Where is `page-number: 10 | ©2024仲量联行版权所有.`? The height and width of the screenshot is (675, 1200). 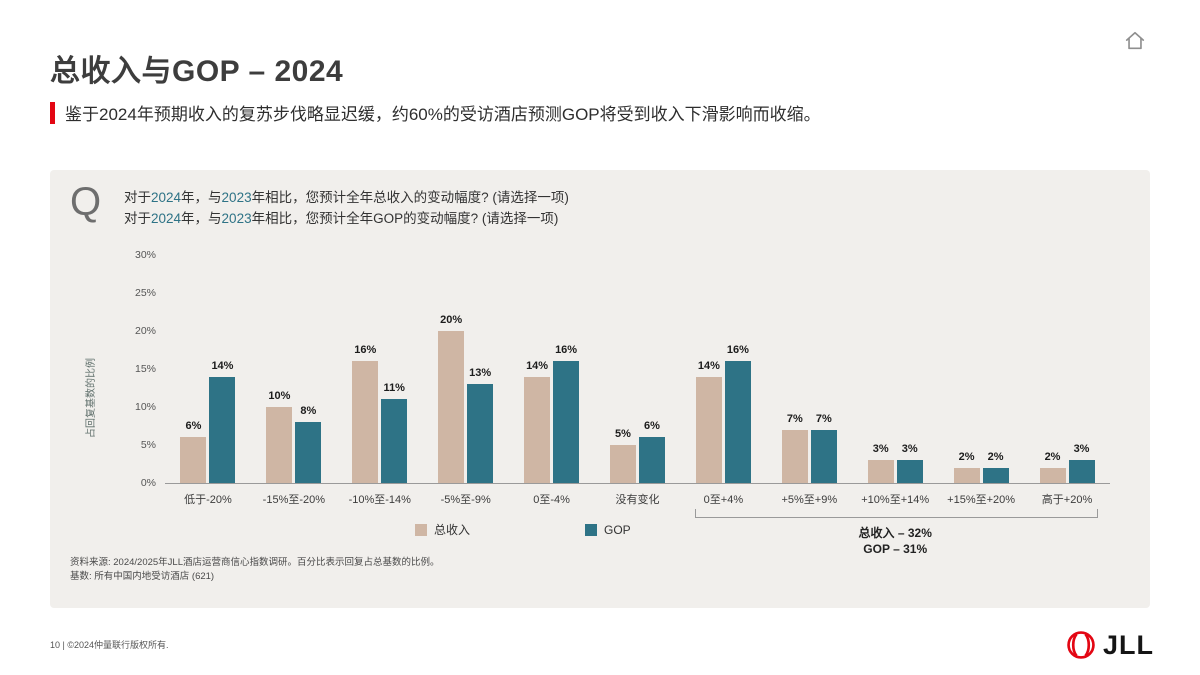 page-number: 10 | ©2024仲量联行版权所有. is located at coordinates (109, 645).